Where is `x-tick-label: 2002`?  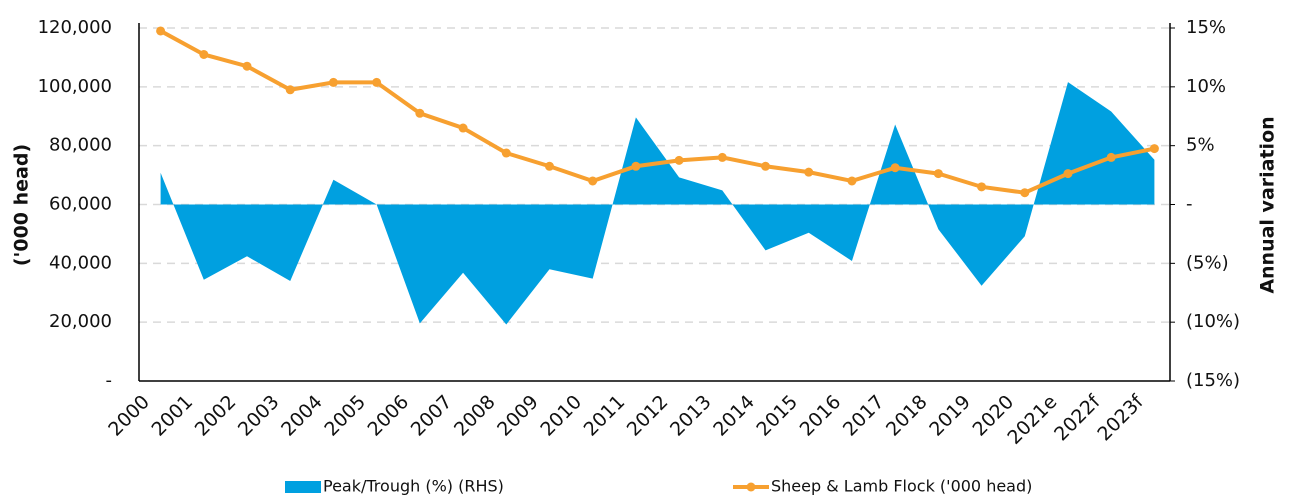 x-tick-label: 2002 is located at coordinates (216, 416).